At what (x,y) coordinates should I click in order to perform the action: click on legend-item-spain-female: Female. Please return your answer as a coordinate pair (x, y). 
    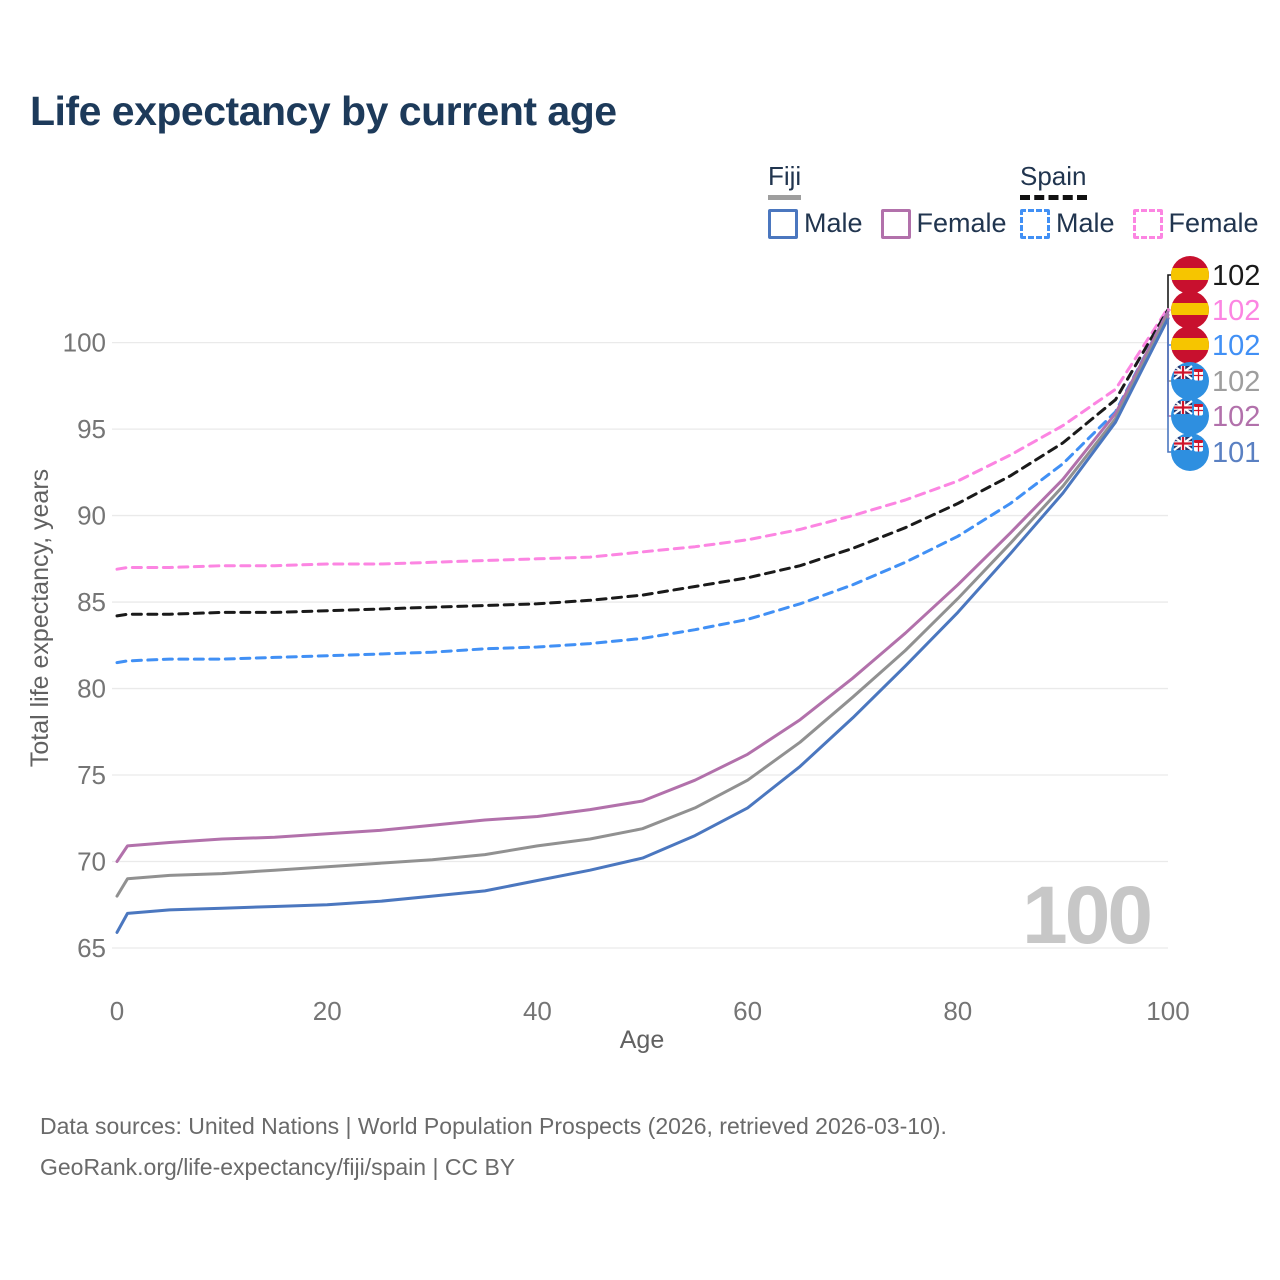
    Looking at the image, I should click on (1195, 223).